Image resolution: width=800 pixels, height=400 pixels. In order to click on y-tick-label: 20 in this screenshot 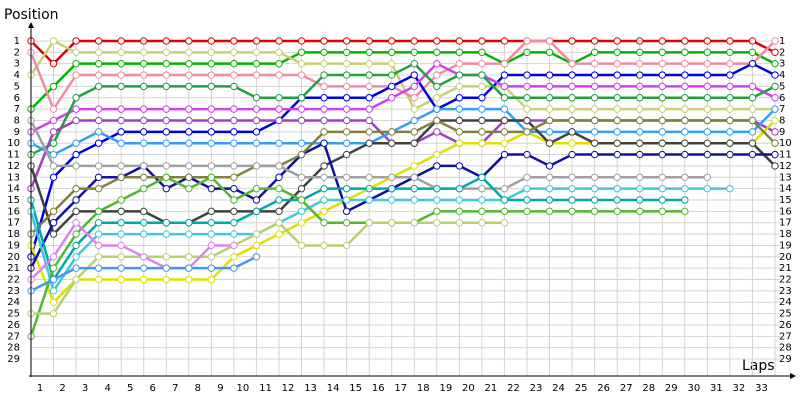, I will do `click(13, 257)`.